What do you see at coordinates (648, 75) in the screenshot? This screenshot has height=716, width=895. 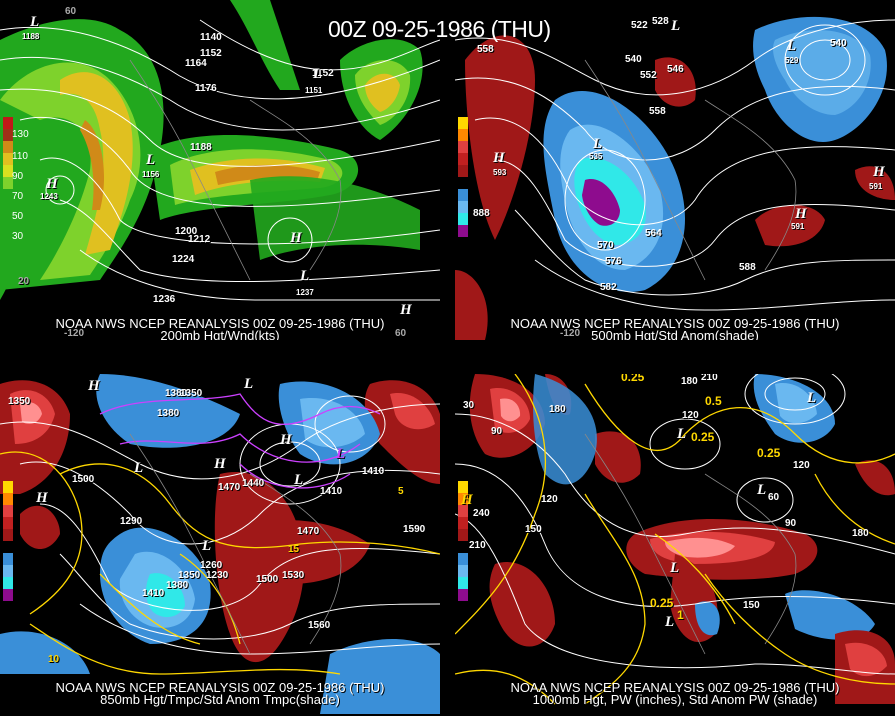 I see `contour-label: 552` at bounding box center [648, 75].